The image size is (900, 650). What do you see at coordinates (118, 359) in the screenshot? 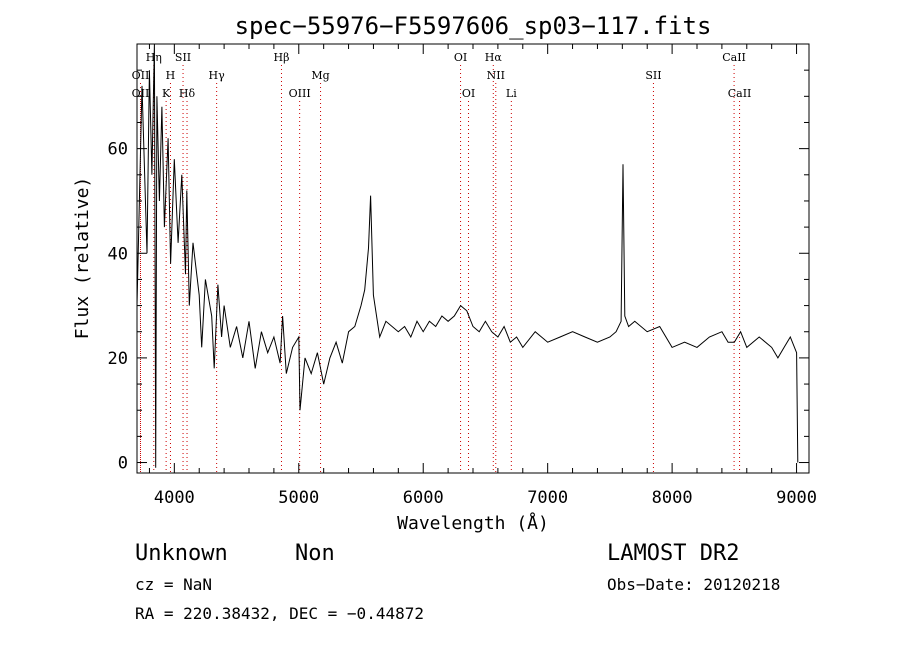
I see `y-tick-label: 20` at bounding box center [118, 359].